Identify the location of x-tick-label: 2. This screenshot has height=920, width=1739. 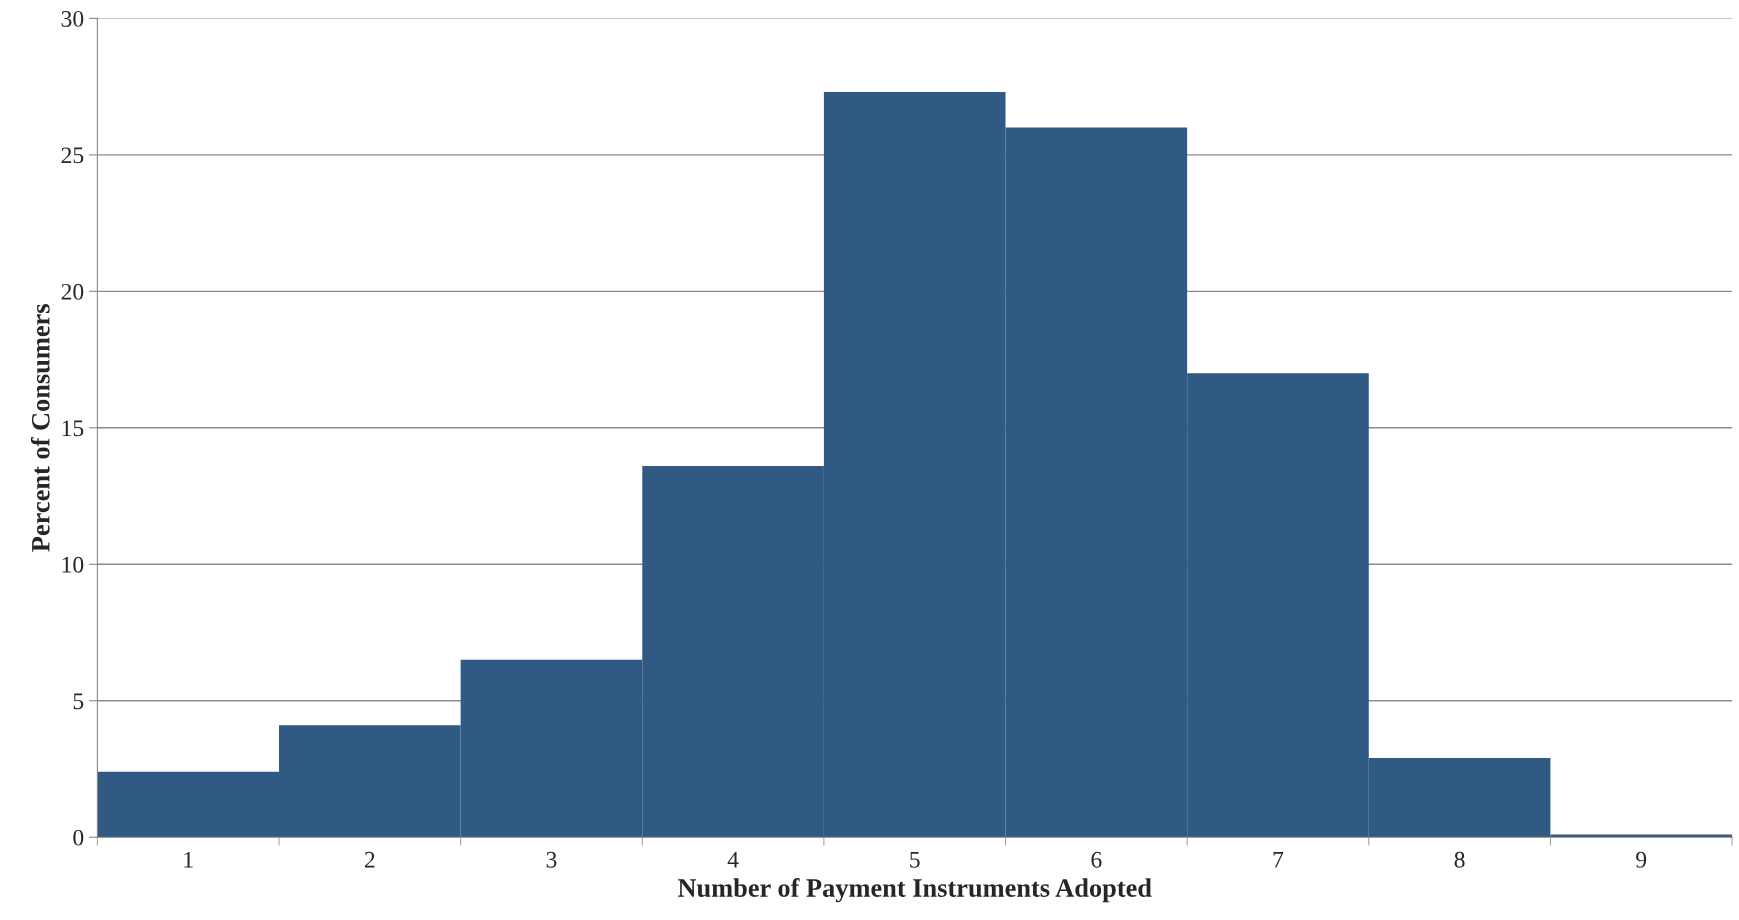
(369, 859).